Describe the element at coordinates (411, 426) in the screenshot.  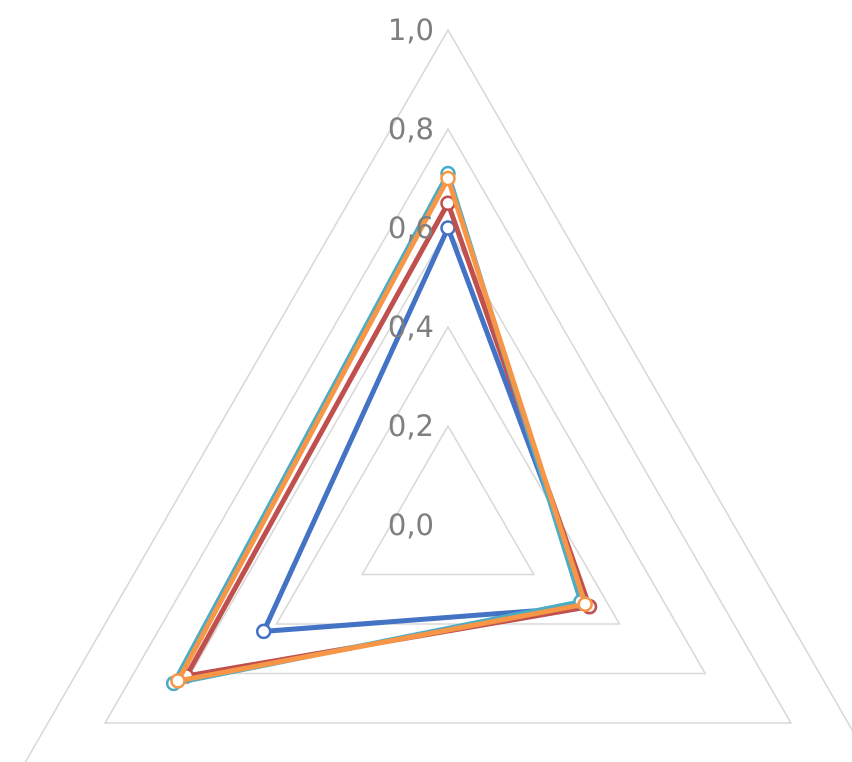
I see `tick-label: 0,2` at that location.